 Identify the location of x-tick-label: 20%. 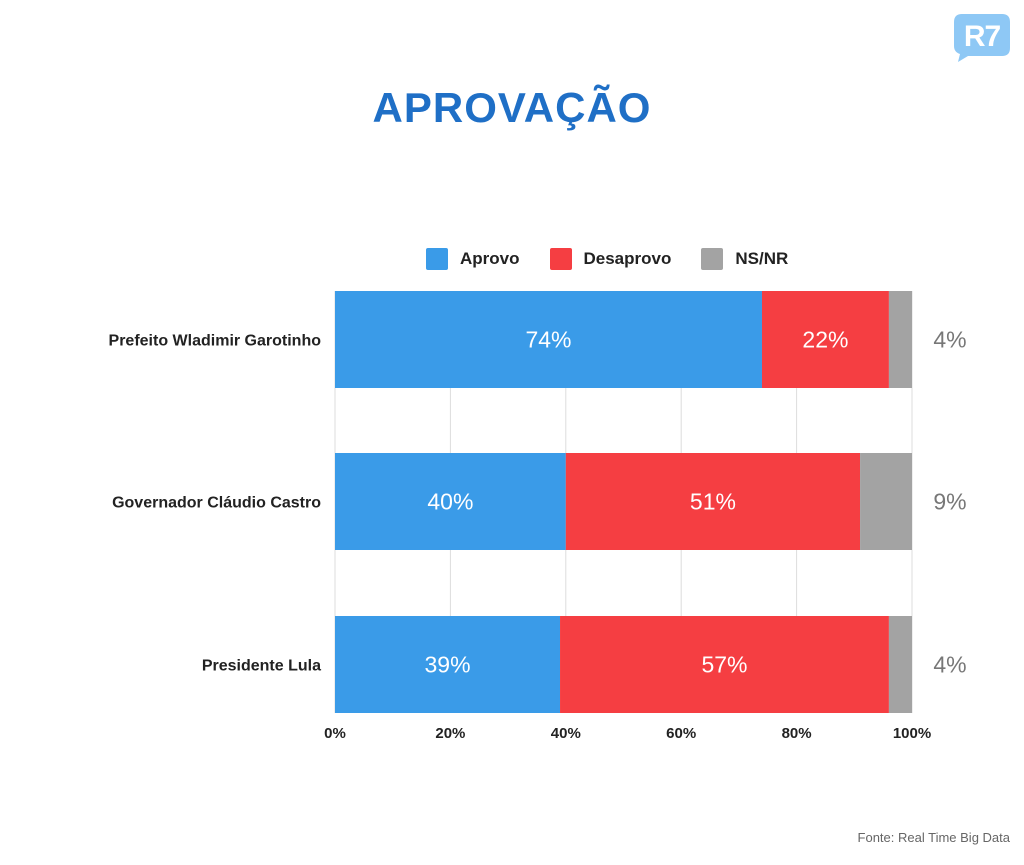
(450, 733).